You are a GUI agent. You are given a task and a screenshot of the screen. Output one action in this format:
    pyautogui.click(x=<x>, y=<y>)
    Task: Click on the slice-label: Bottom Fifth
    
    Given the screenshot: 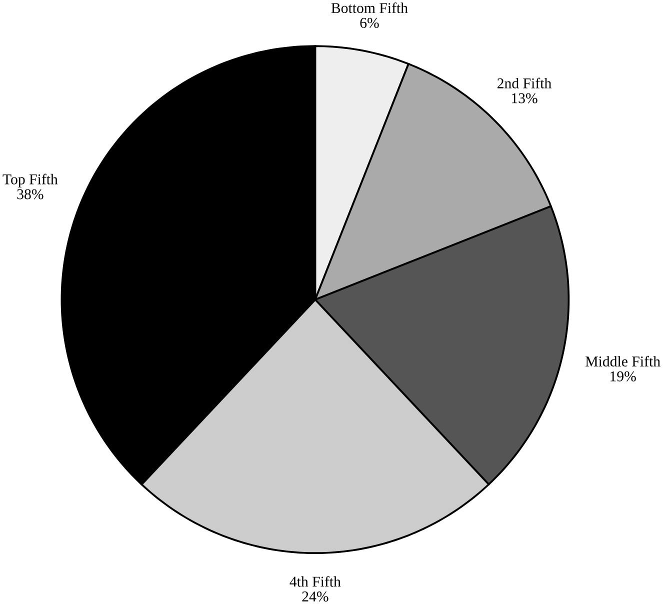 What is the action you would take?
    pyautogui.click(x=369, y=8)
    